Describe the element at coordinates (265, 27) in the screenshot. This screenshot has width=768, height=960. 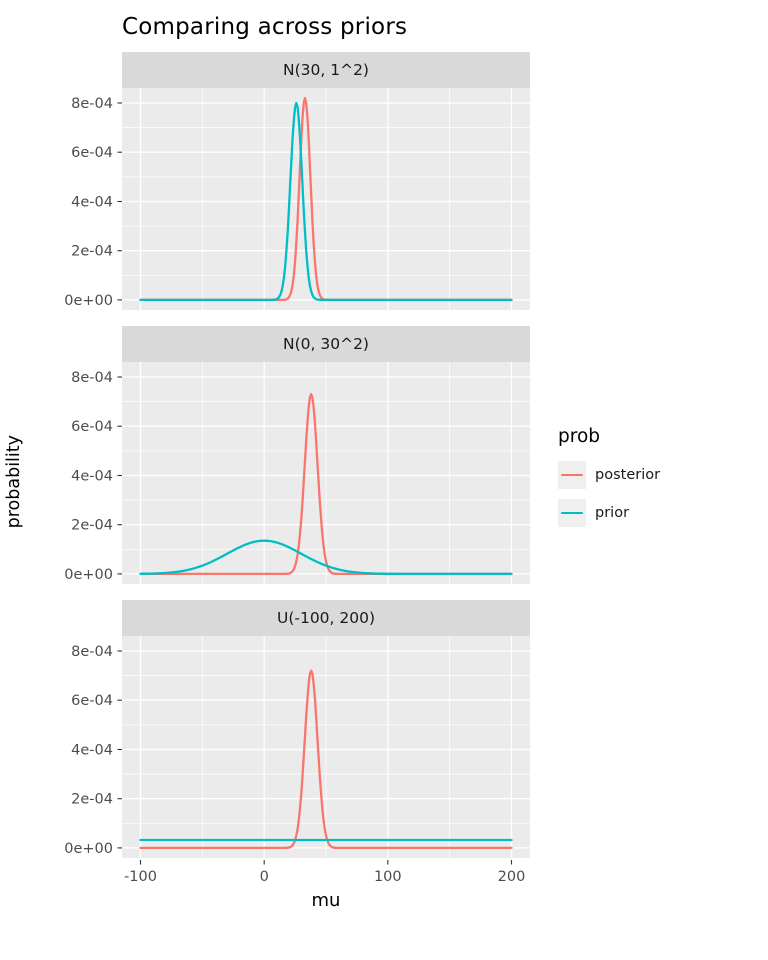
I see `chart-title: Comparing across priors` at that location.